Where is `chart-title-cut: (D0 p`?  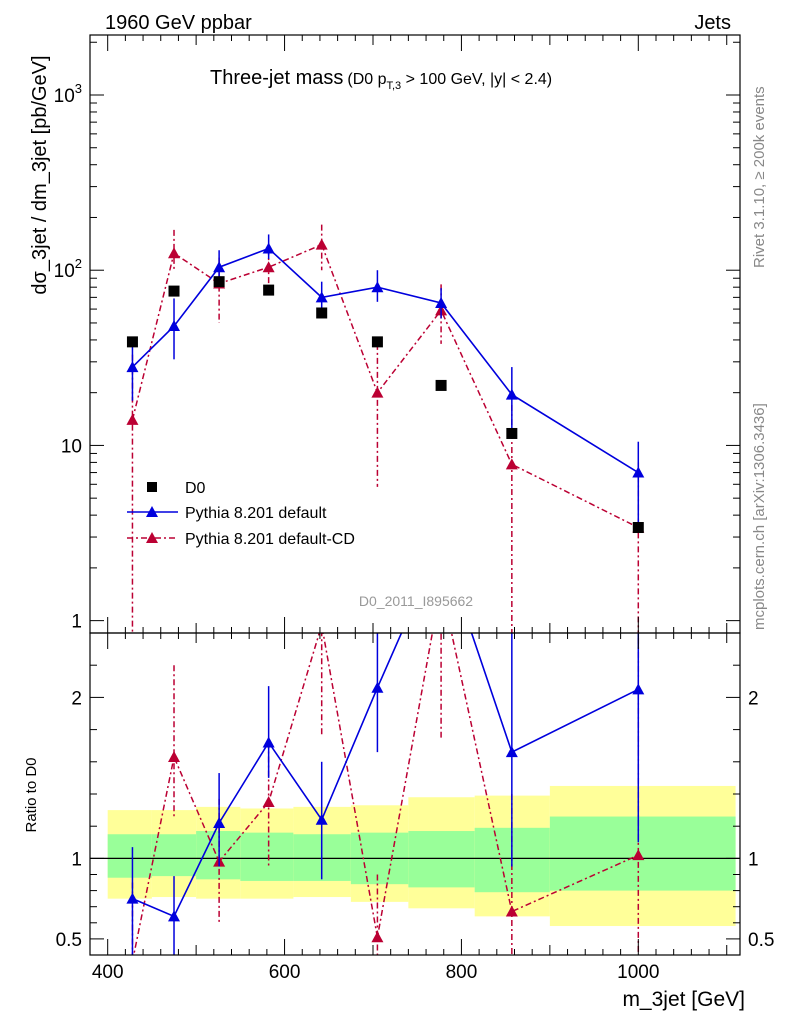 chart-title-cut: (D0 p is located at coordinates (366, 79).